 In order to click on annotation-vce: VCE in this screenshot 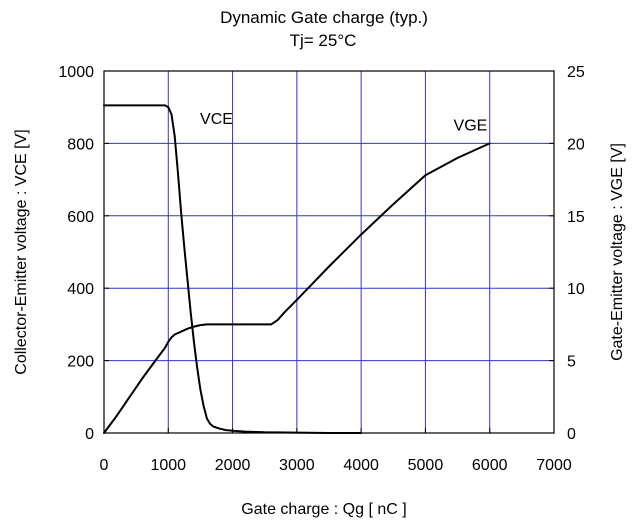, I will do `click(216, 119)`.